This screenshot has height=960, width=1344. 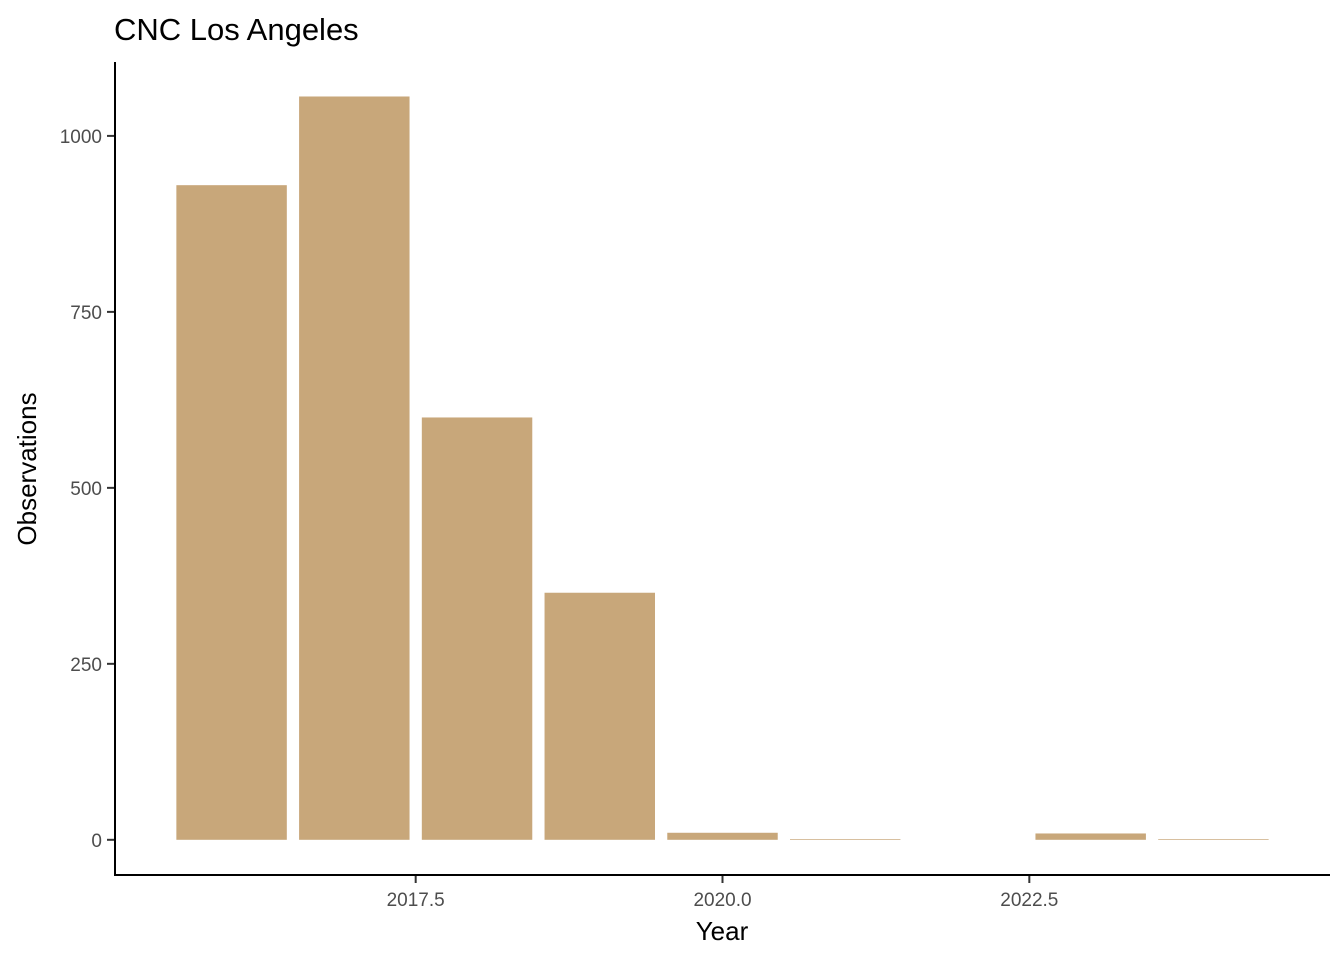 What do you see at coordinates (354, 468) in the screenshot?
I see `bar-2017` at bounding box center [354, 468].